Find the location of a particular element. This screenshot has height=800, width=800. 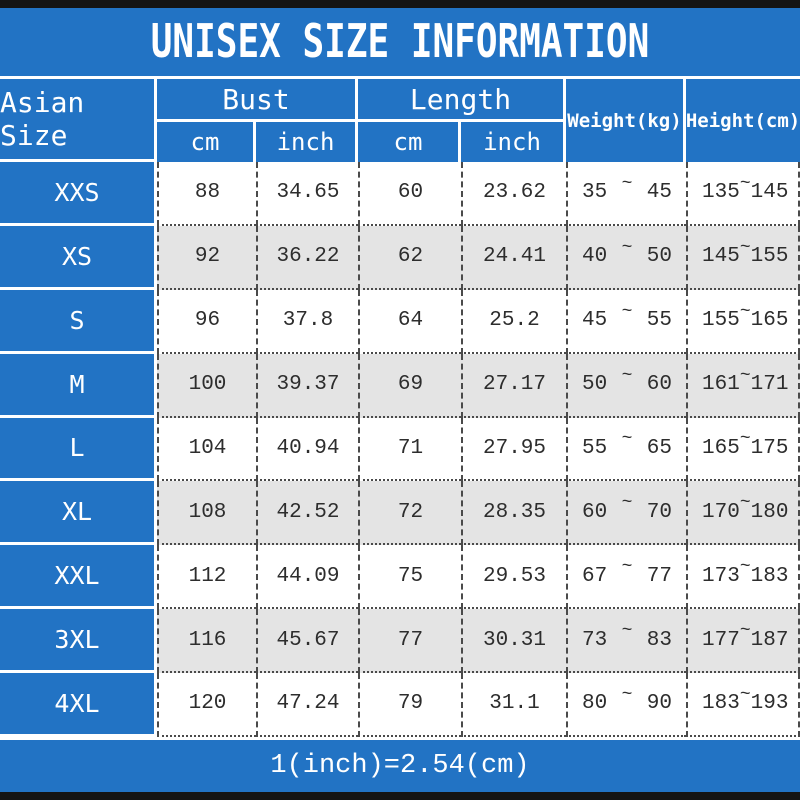

bust-cm-cell: 108 is located at coordinates (206, 513).